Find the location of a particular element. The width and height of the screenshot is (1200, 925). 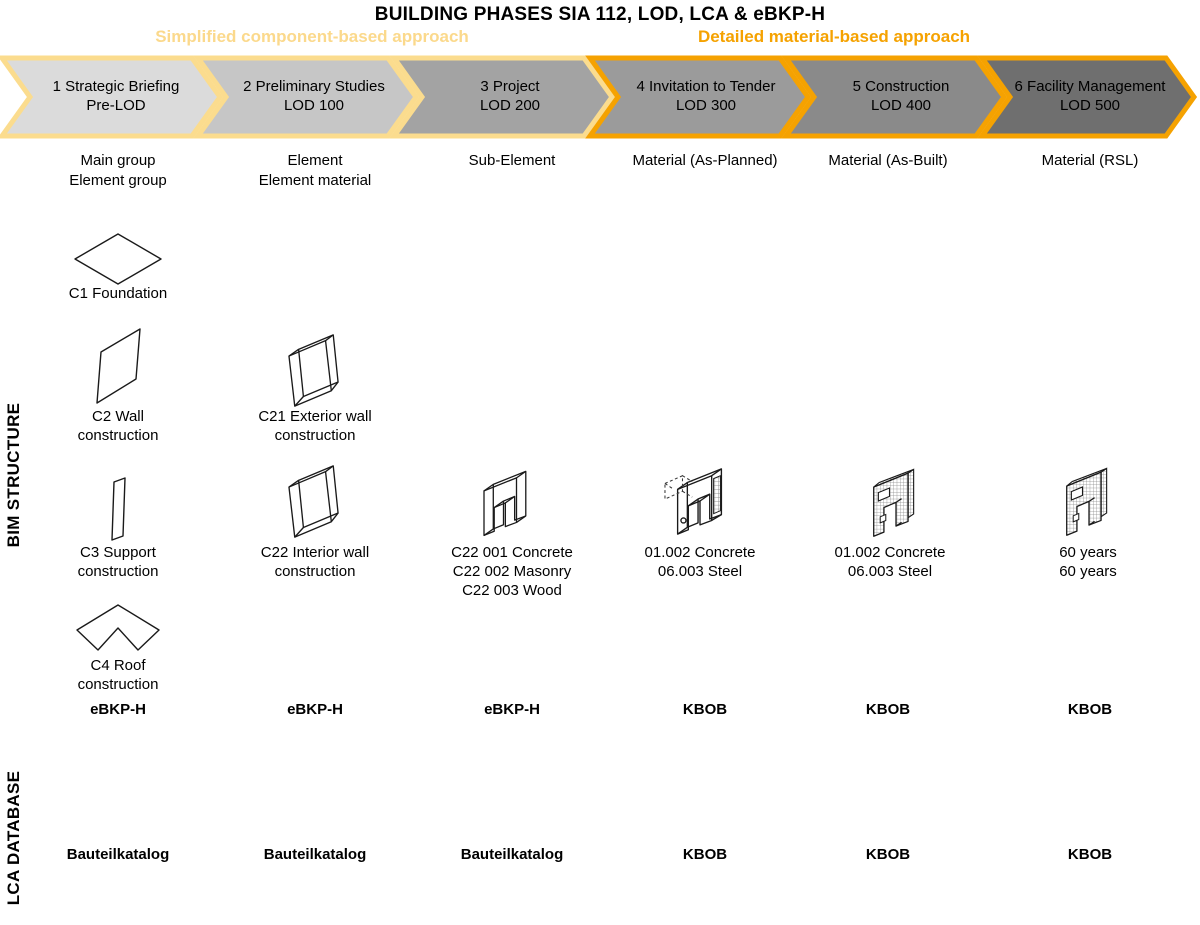

bim-db-col3: eBKP-H is located at coordinates (512, 709).